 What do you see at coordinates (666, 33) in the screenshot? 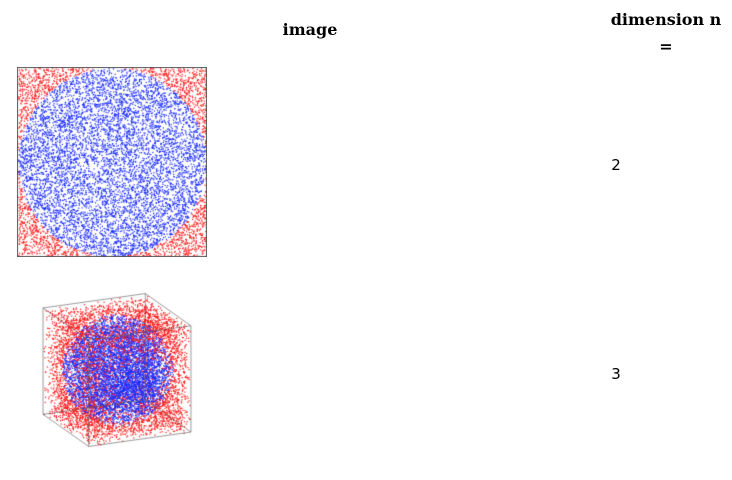
I see `column-header-dimension: dimension n =` at bounding box center [666, 33].